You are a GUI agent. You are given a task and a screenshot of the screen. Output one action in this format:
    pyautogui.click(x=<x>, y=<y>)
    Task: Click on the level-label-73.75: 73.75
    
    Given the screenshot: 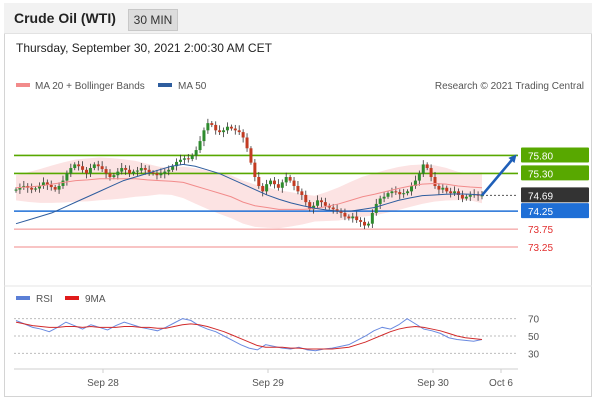 What is the action you would take?
    pyautogui.click(x=540, y=230)
    